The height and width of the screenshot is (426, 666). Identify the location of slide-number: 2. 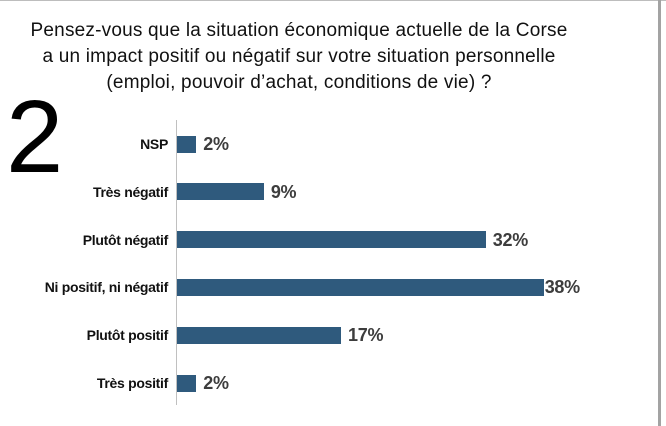
(35, 136).